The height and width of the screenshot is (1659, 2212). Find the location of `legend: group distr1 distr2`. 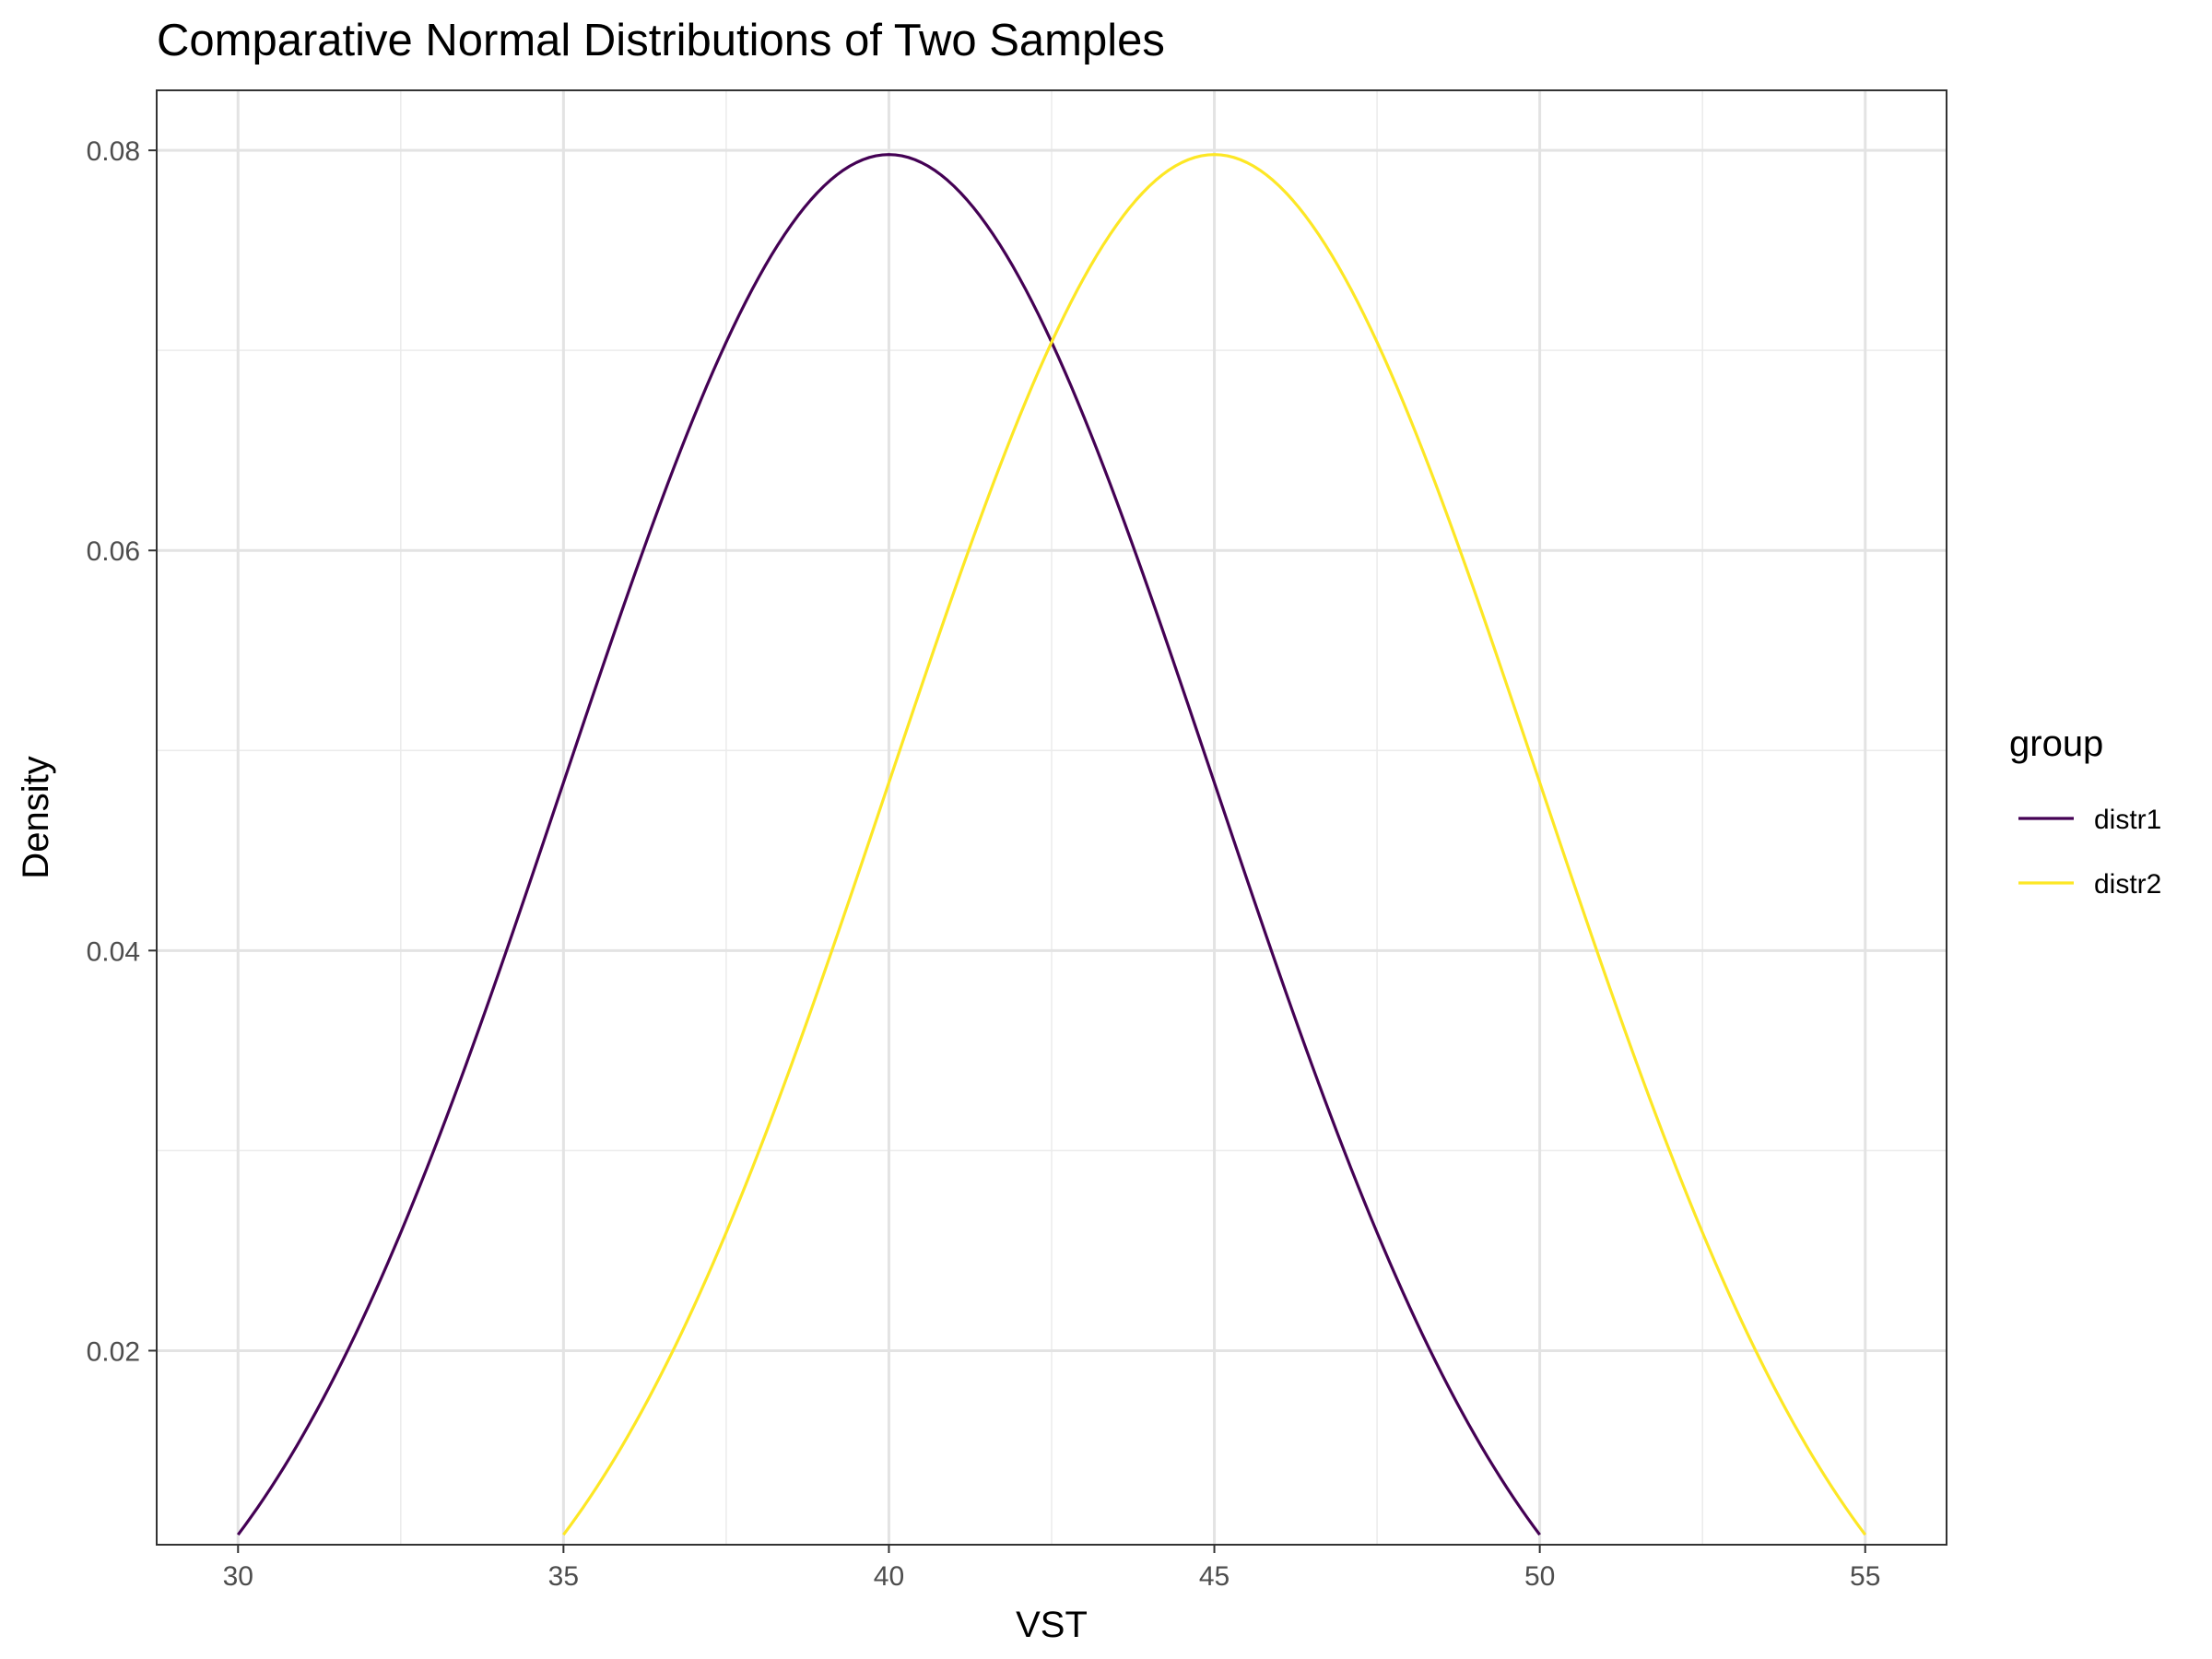

legend: group distr1 distr2 is located at coordinates (2085, 812).